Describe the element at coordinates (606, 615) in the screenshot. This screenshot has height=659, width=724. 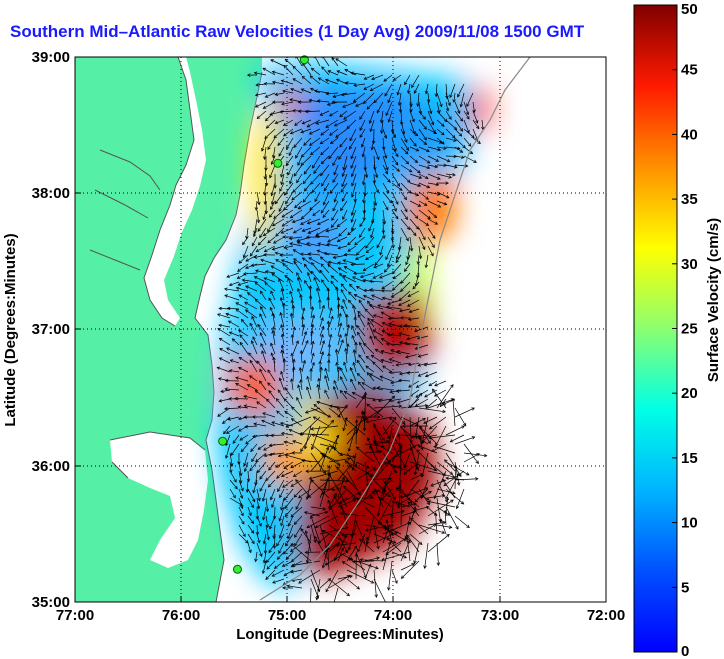
I see `x-tick-label: 72:00` at that location.